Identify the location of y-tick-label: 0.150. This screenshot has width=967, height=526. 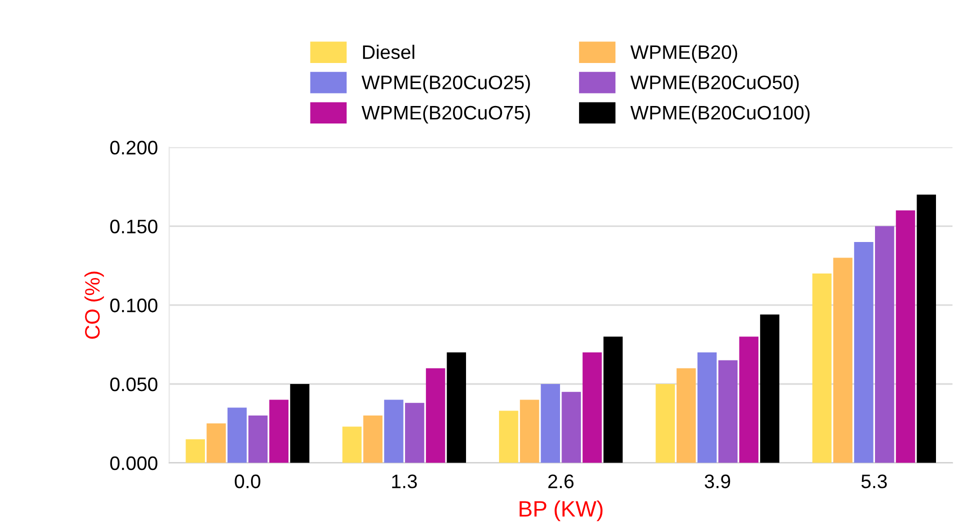
(134, 227).